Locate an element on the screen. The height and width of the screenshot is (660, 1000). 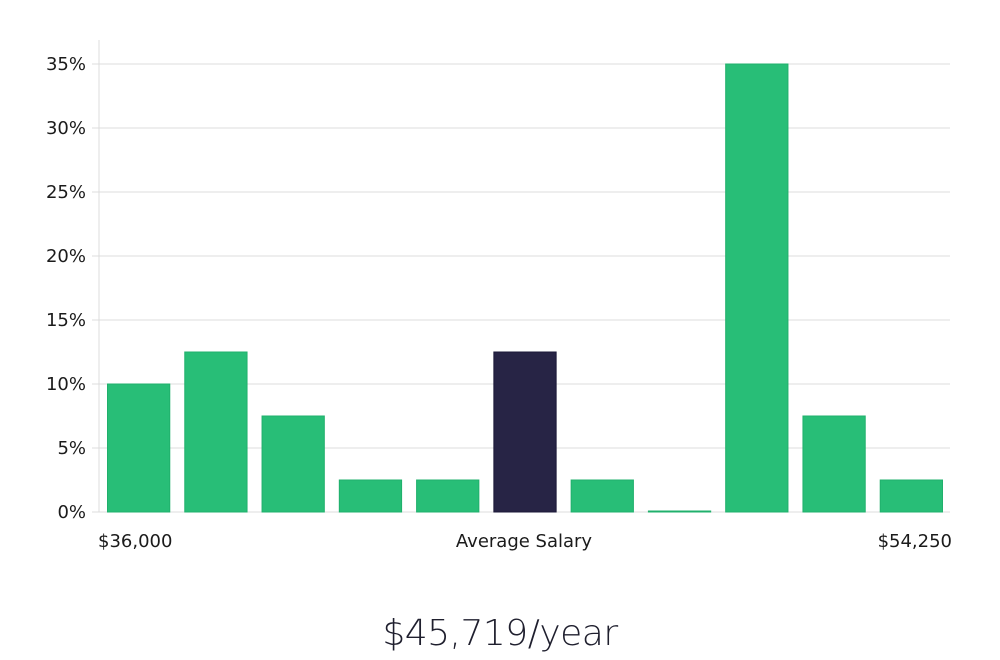
y-tick-label: 15% is located at coordinates (66, 320).